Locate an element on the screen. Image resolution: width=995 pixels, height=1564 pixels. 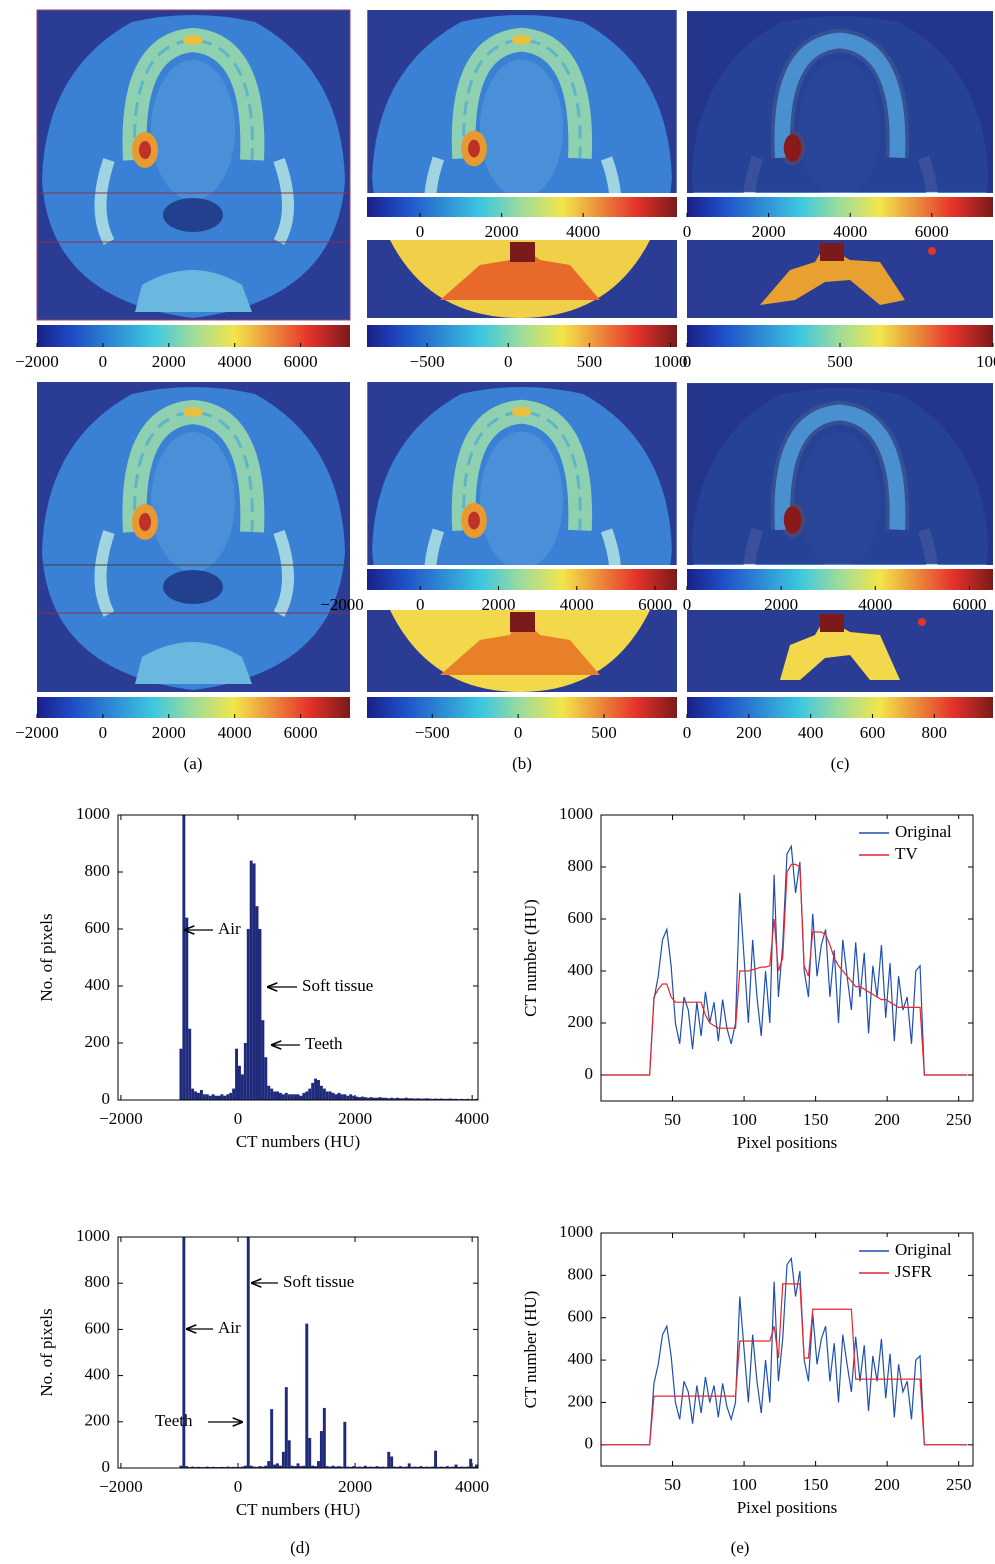
colorbar-tick-label: −500 is located at coordinates (432, 732).